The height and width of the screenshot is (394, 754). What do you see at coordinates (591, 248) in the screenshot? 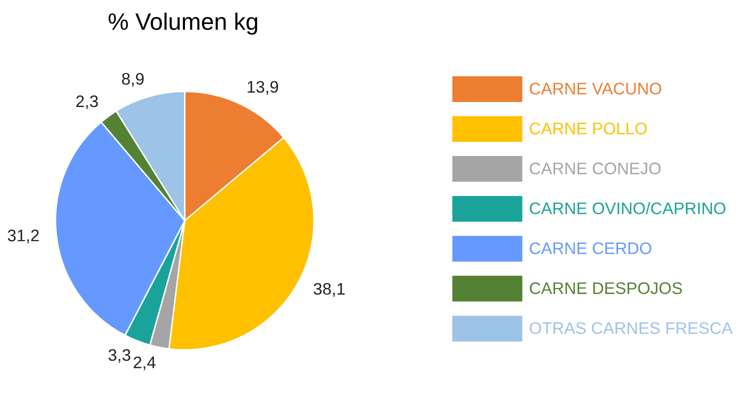
I see `legend-label: CARNE CERDO` at bounding box center [591, 248].